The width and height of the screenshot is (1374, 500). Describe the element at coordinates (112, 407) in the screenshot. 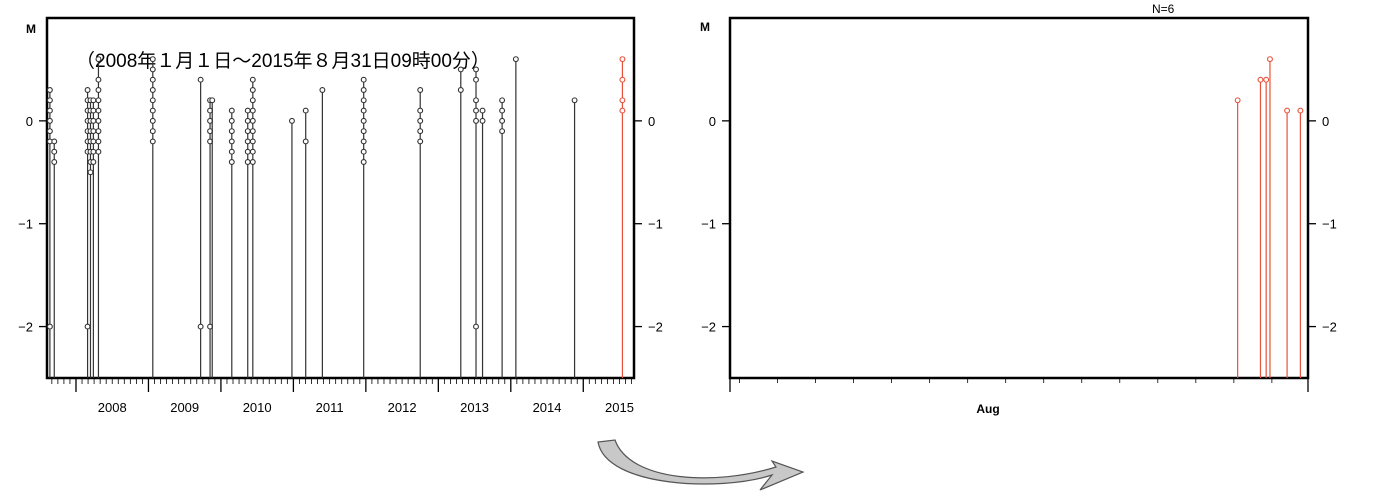

I see `x-tick-label: 2008` at that location.